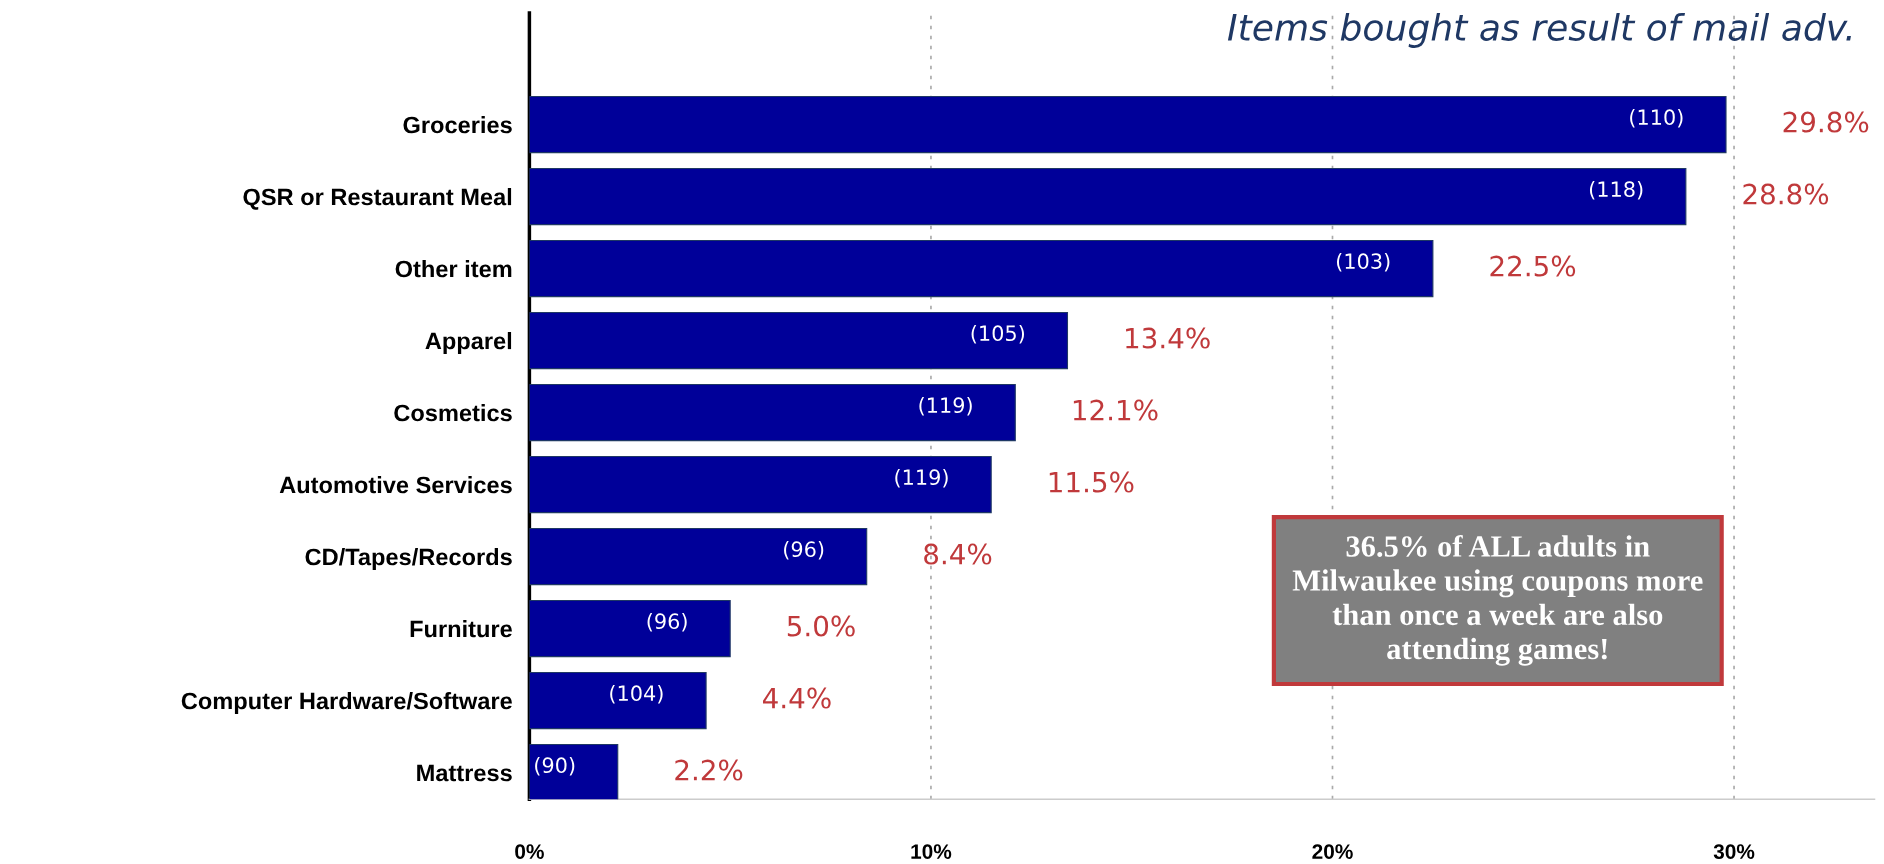 This screenshot has height=864, width=1884. What do you see at coordinates (821, 626) in the screenshot?
I see `data-label: 5.0%` at bounding box center [821, 626].